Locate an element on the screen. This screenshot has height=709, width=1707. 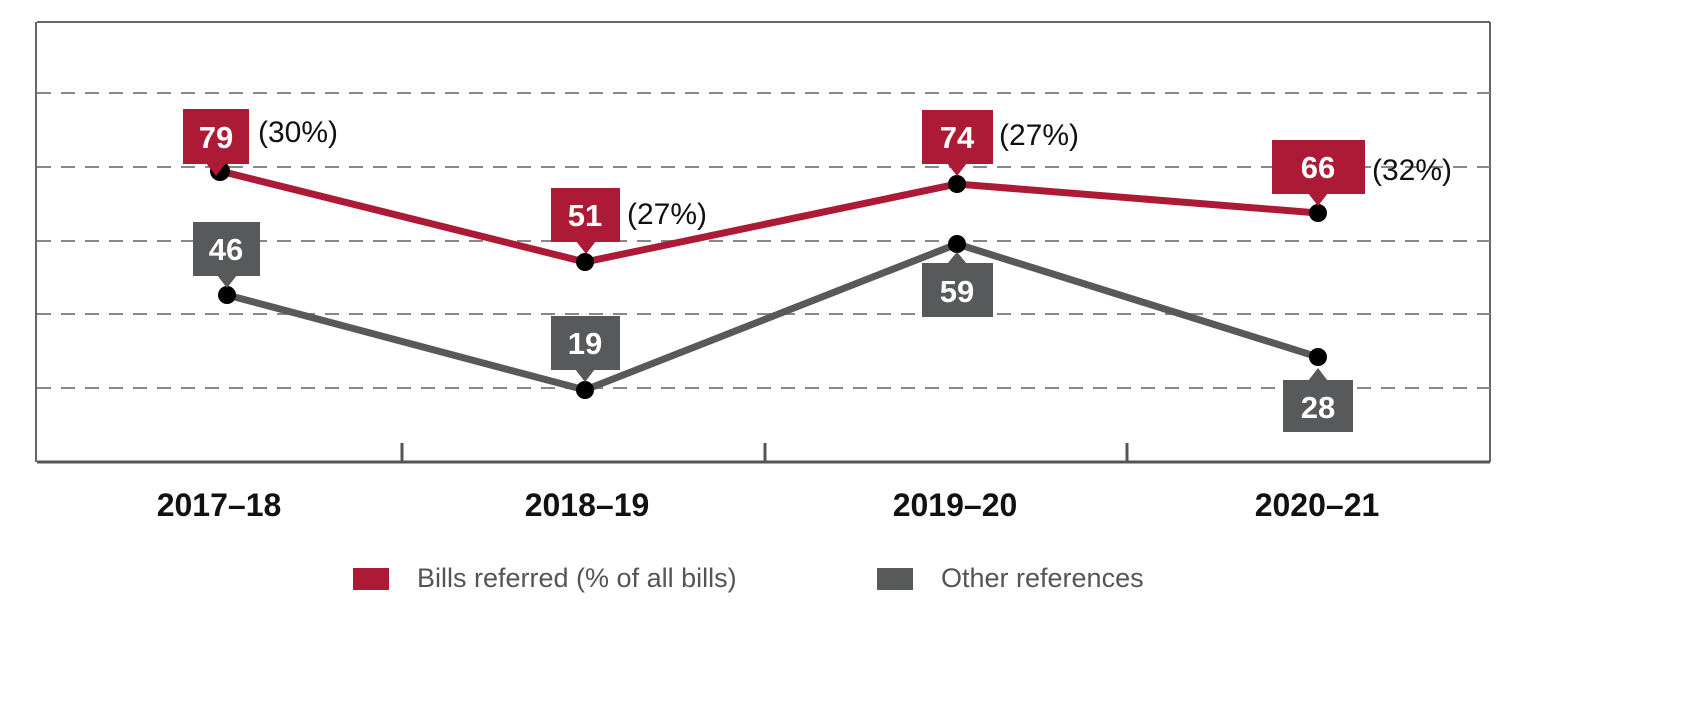
data-label-bills-0: 79 (30%) is located at coordinates (260, 142).